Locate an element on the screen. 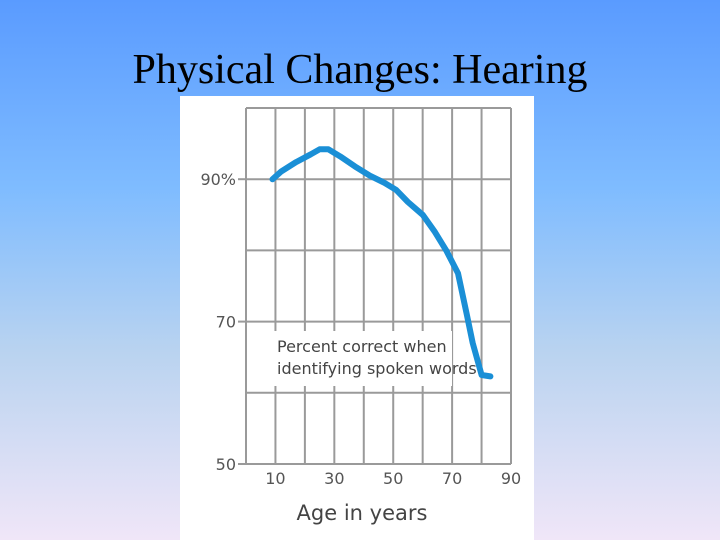  y-tick-label: 70 is located at coordinates (226, 322).